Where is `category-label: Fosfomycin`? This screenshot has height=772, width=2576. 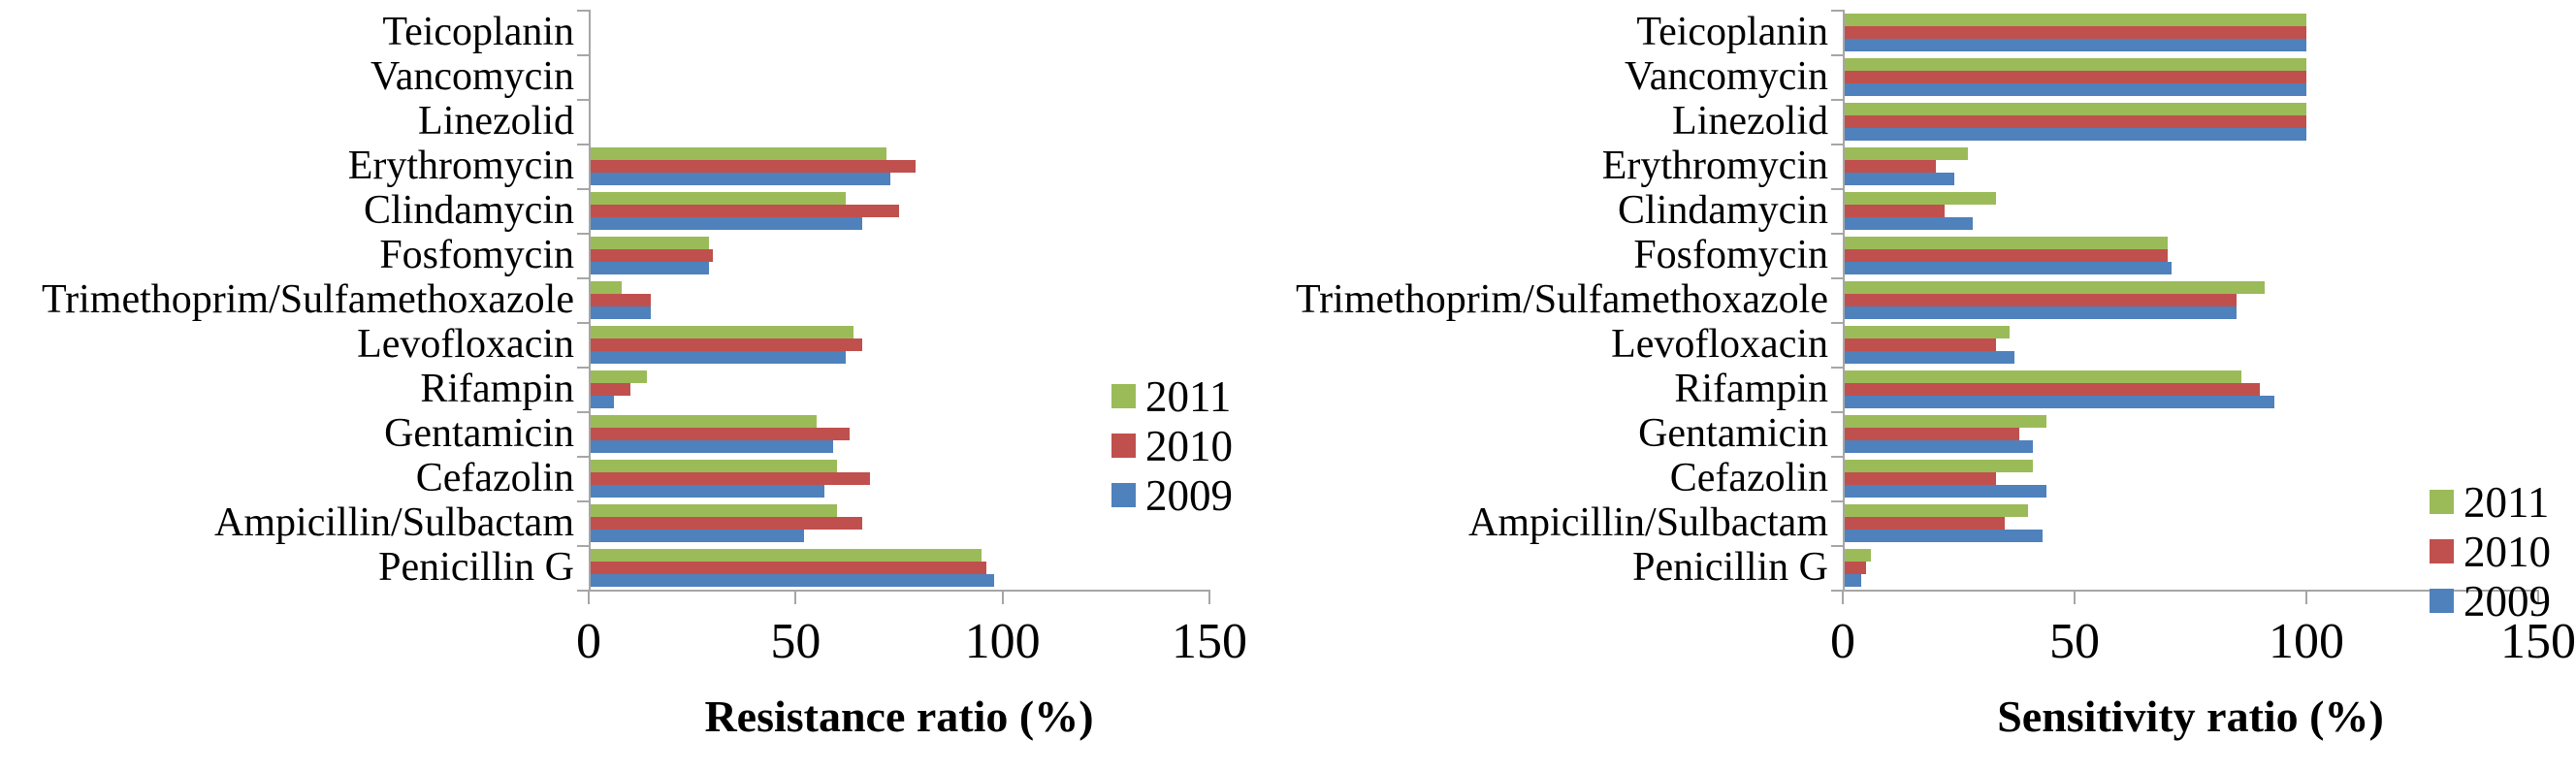 category-label: Fosfomycin is located at coordinates (1730, 255).